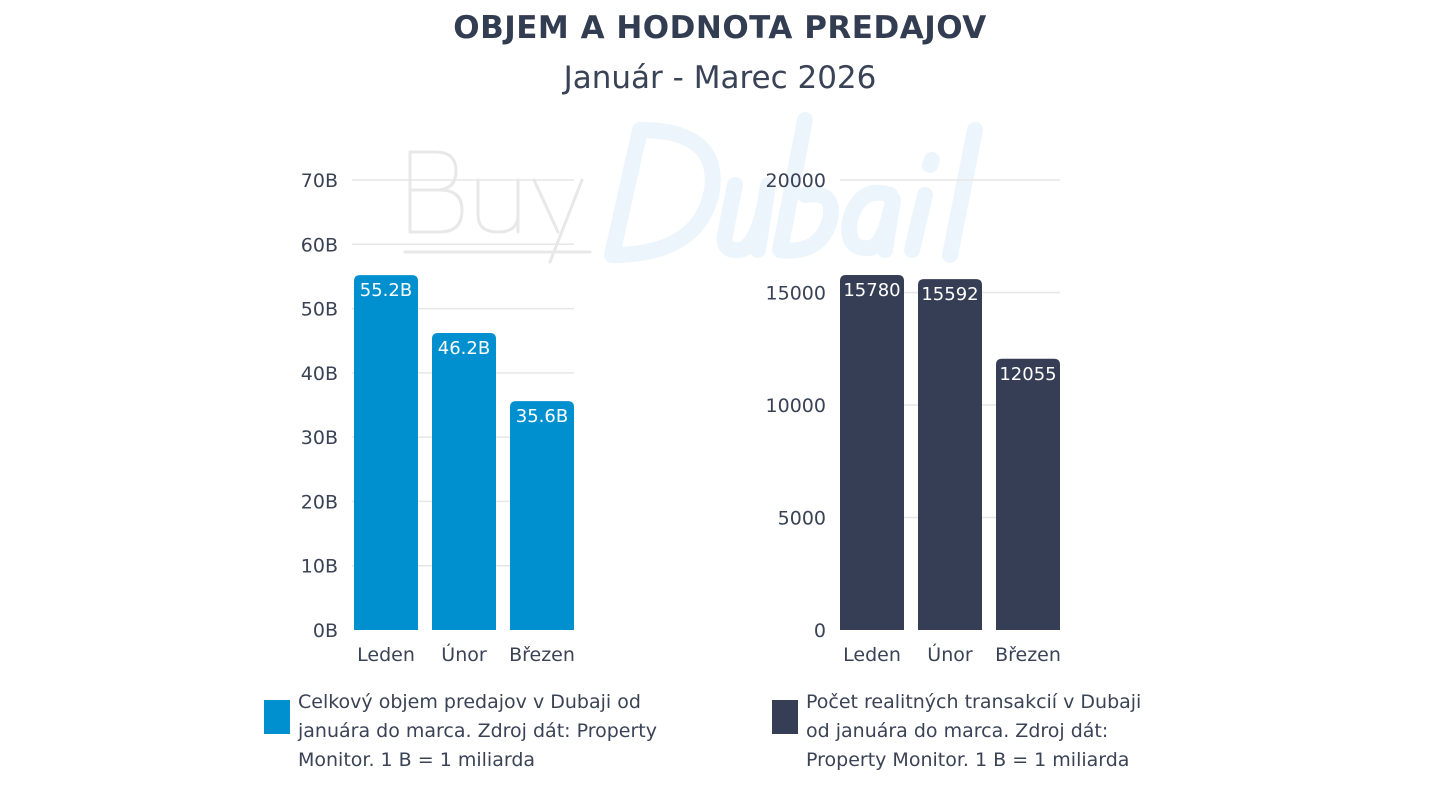 Image resolution: width=1440 pixels, height=800 pixels. What do you see at coordinates (796, 181) in the screenshot?
I see `y-tick-label: 20000` at bounding box center [796, 181].